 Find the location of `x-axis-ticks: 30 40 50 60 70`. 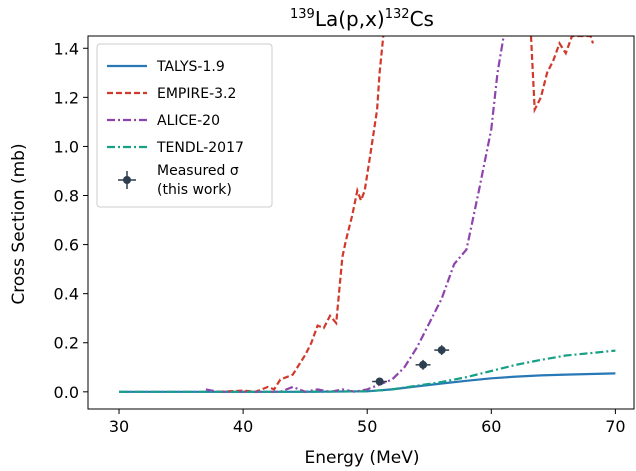

x-axis-ticks: 30 40 50 60 70 is located at coordinates (367, 422).